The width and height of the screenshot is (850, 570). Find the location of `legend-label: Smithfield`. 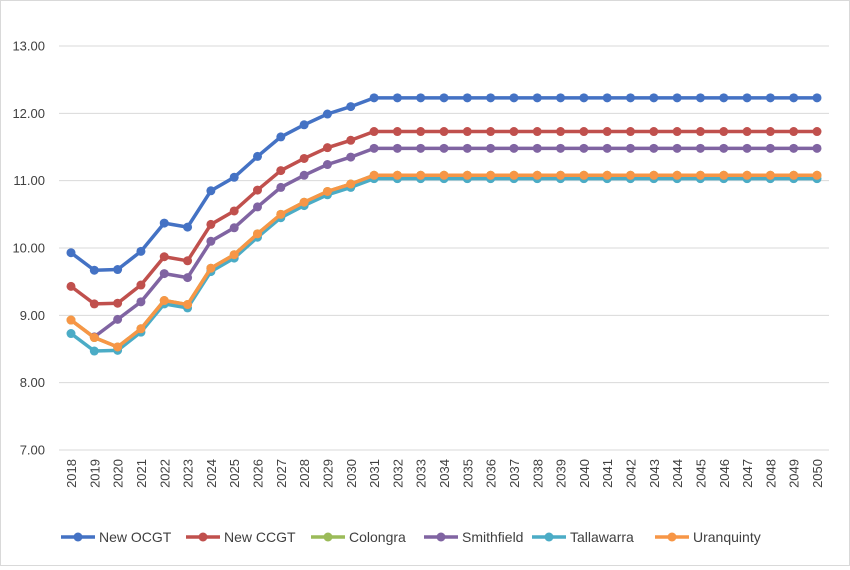

legend-label: Smithfield is located at coordinates (492, 537).